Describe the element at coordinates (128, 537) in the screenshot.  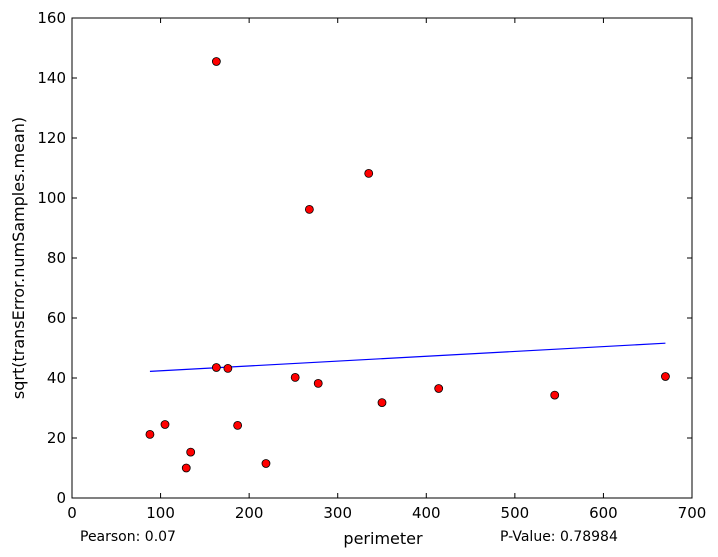
I see `pearson-annotation: Pearson: 0.07` at that location.